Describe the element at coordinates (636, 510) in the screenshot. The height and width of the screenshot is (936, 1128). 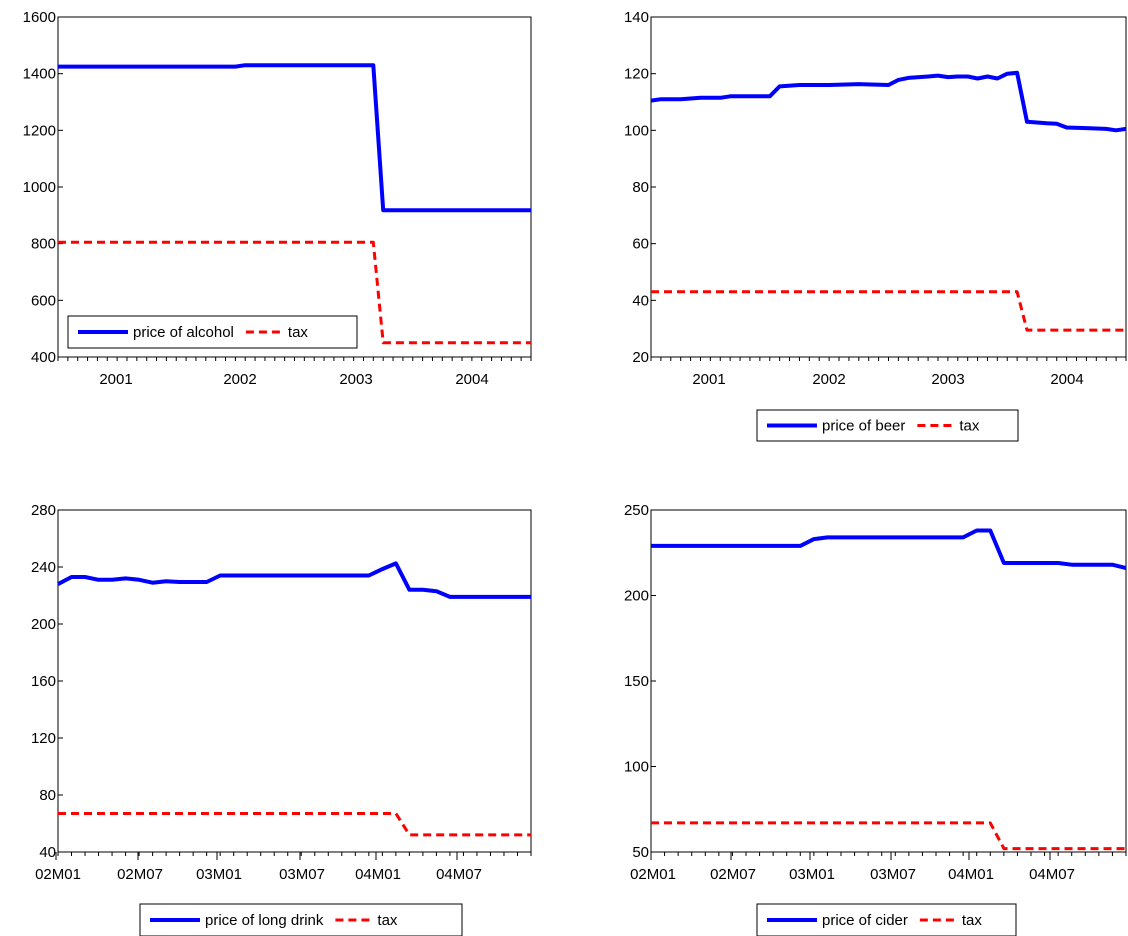
I see `y-tick-label: 250` at that location.